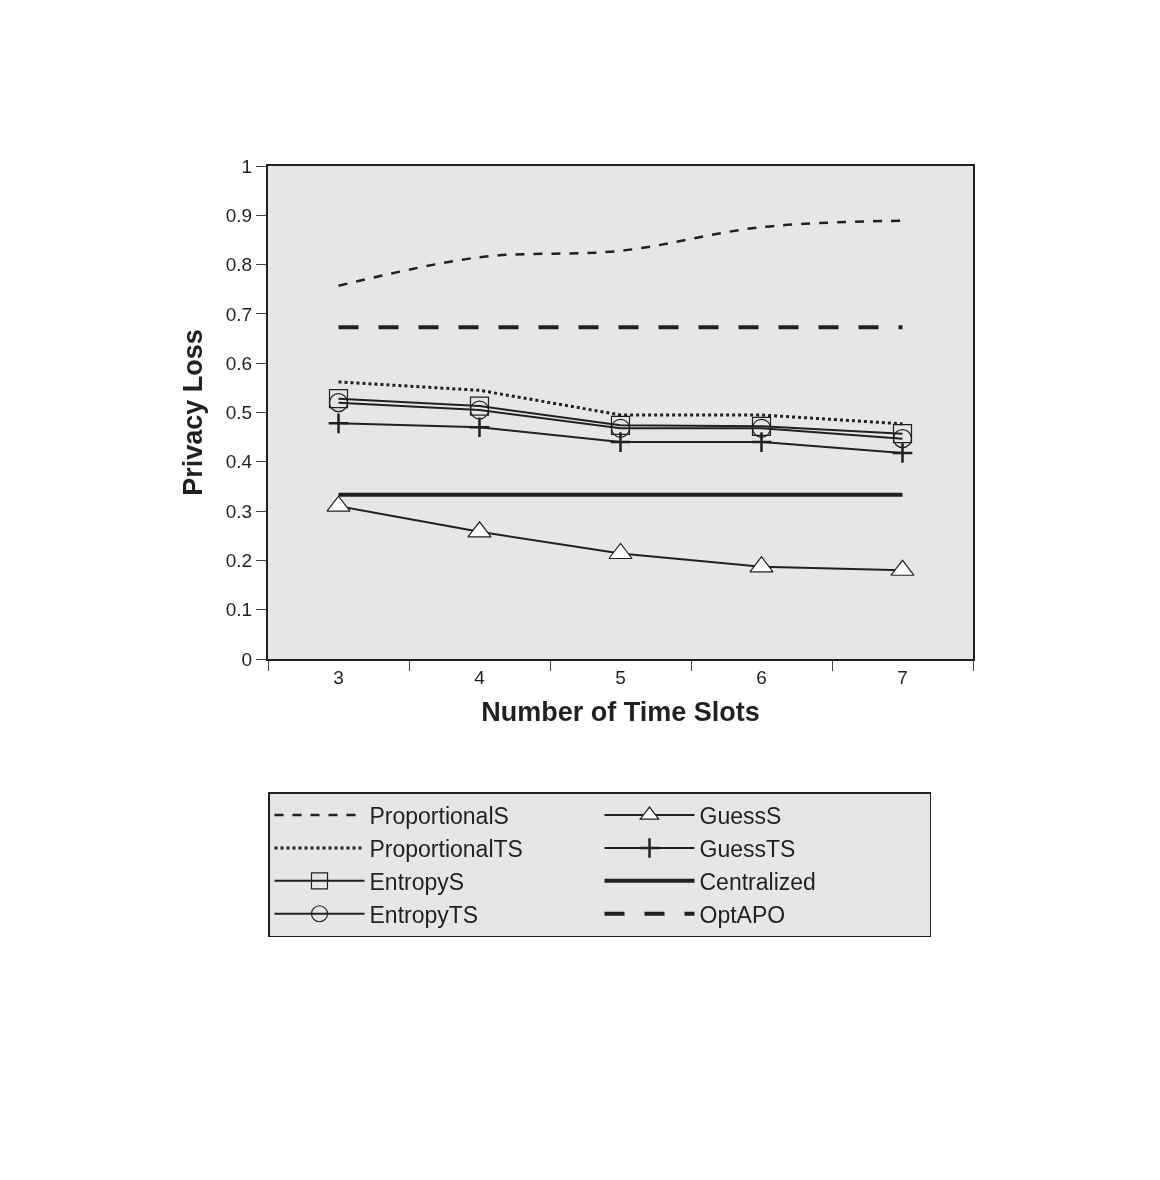 Image resolution: width=1160 pixels, height=1180 pixels. Describe the element at coordinates (740, 816) in the screenshot. I see `legend-label: GuessS` at that location.